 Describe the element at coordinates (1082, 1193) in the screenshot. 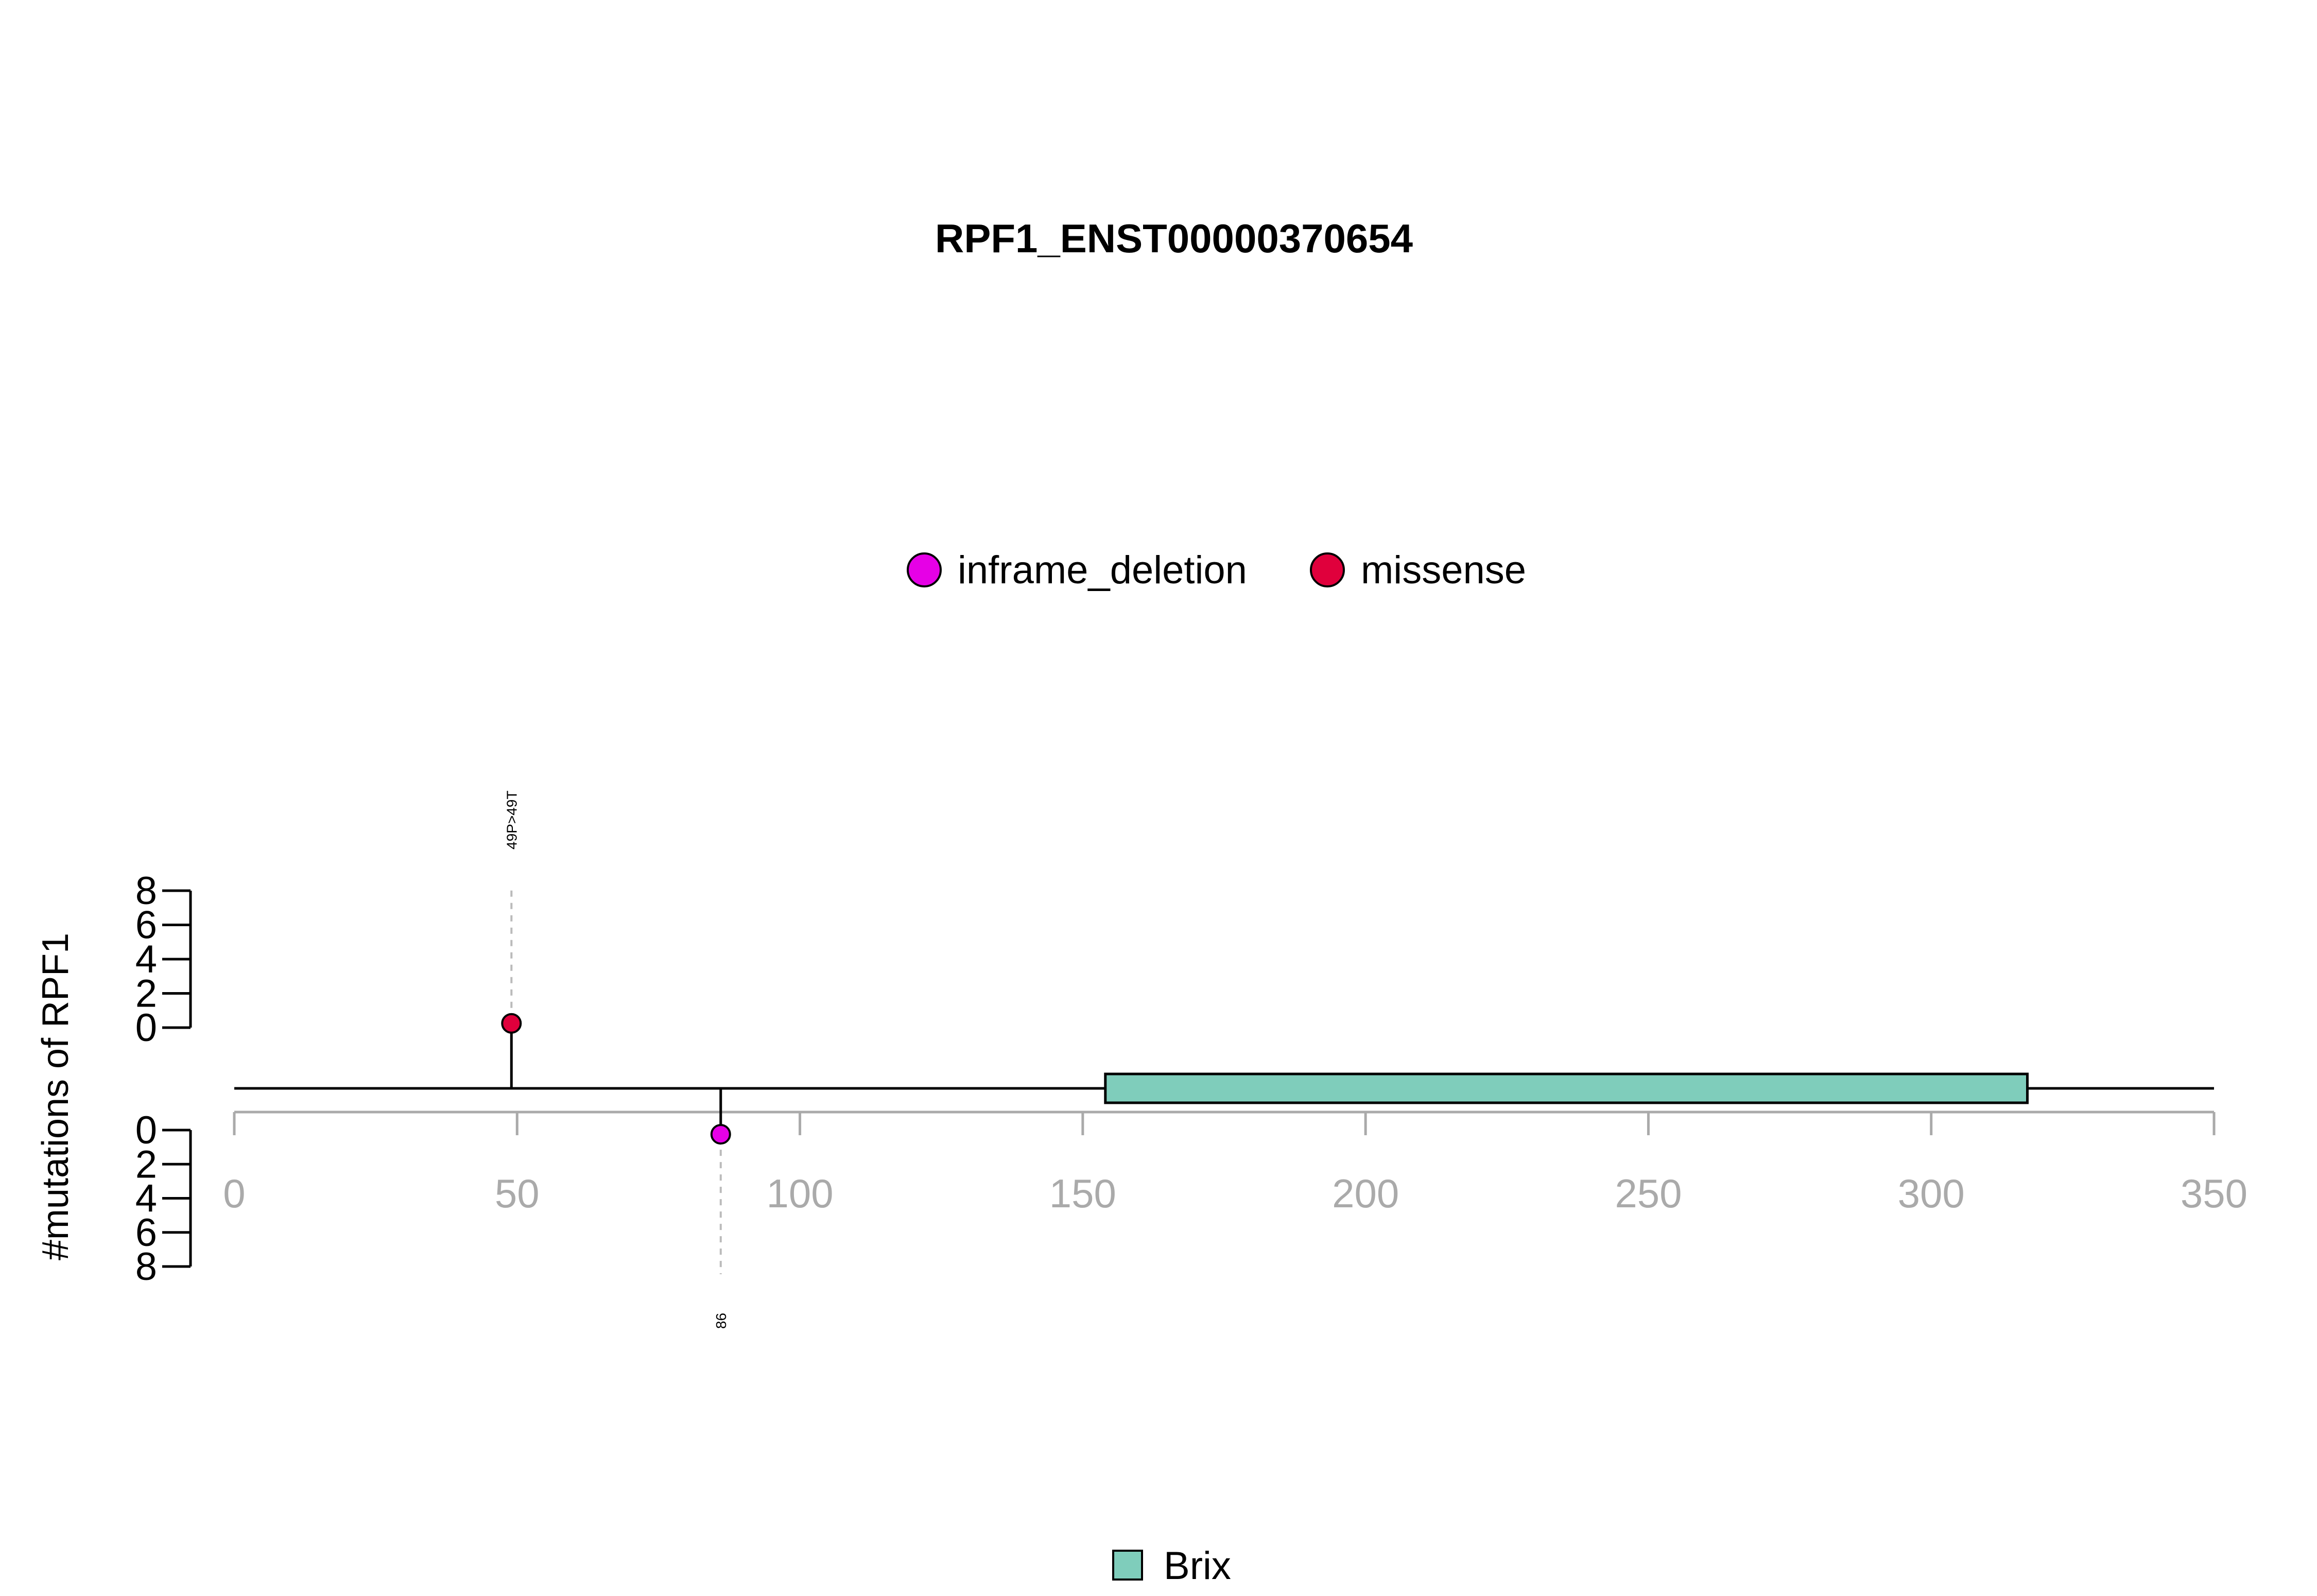

I see `x-axis-tick-label: 150` at that location.